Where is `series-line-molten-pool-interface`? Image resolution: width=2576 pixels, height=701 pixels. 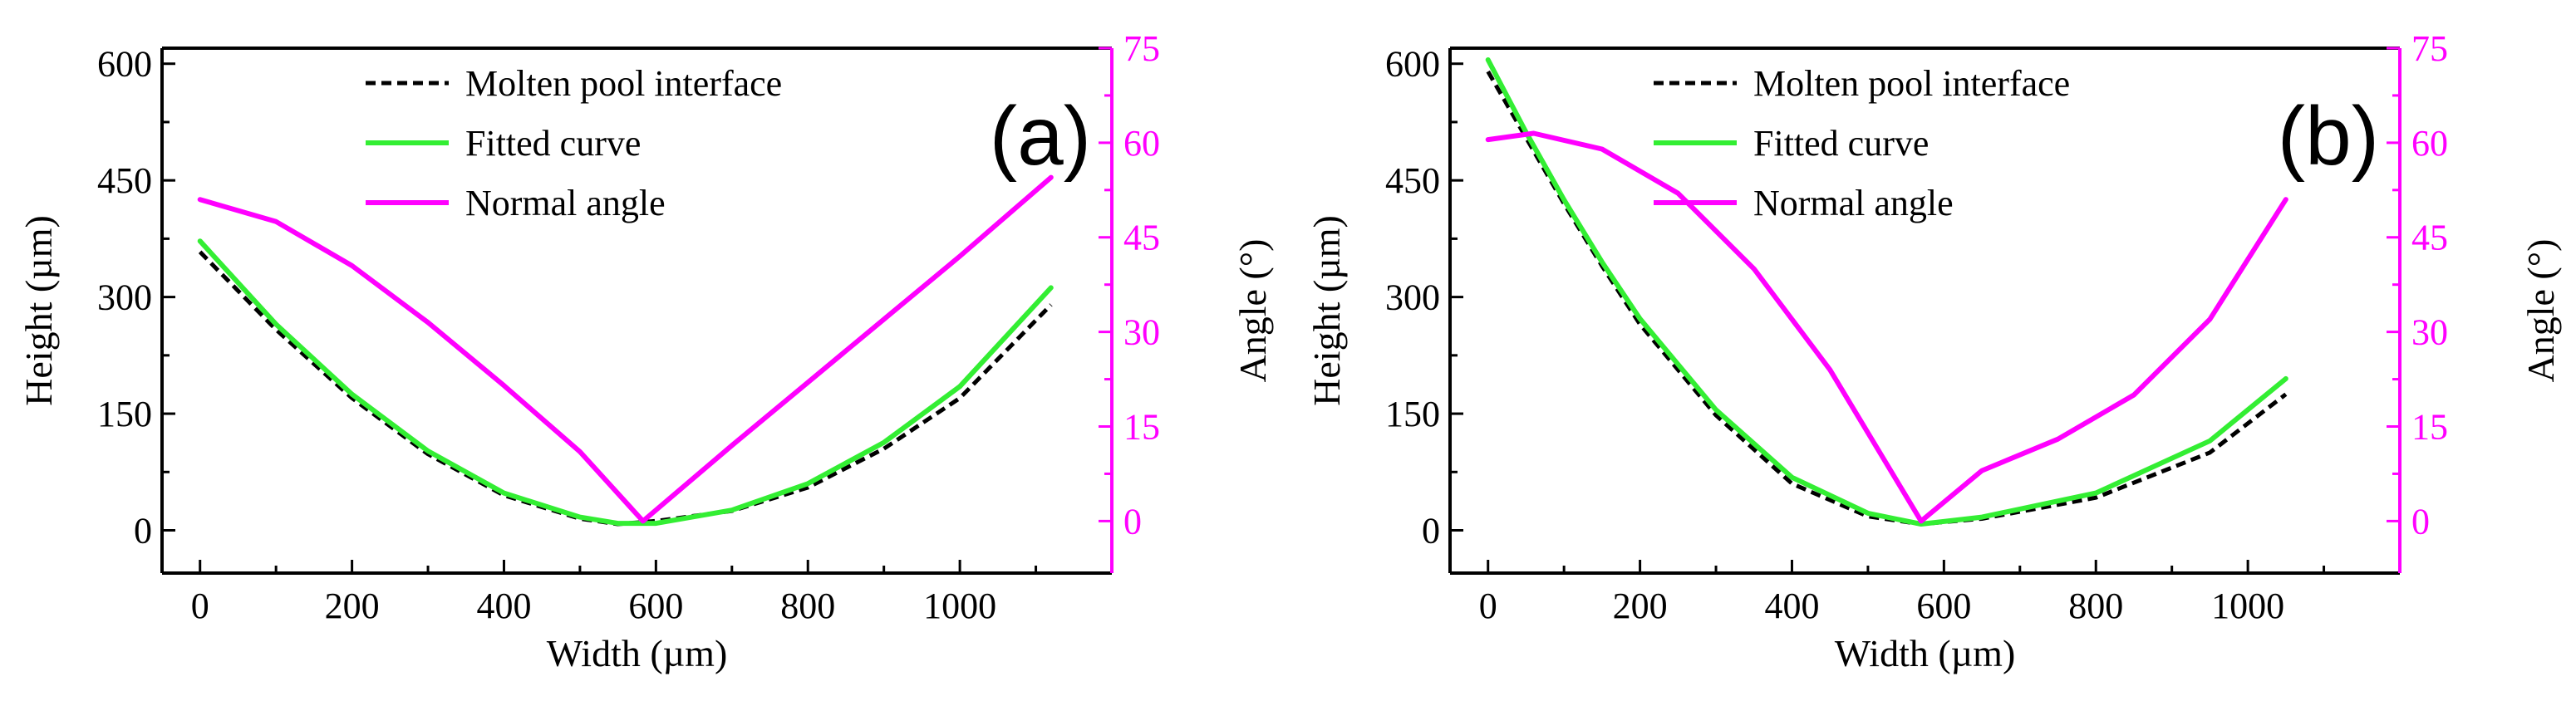 series-line-molten-pool-interface is located at coordinates (625, 389).